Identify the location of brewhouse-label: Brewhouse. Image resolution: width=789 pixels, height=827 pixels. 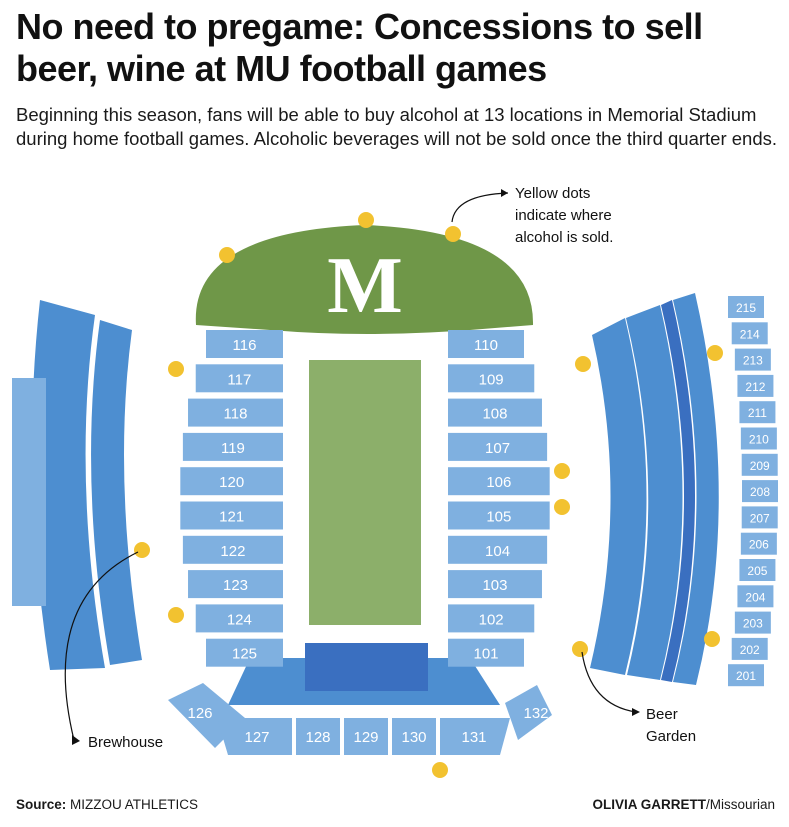
(125, 742).